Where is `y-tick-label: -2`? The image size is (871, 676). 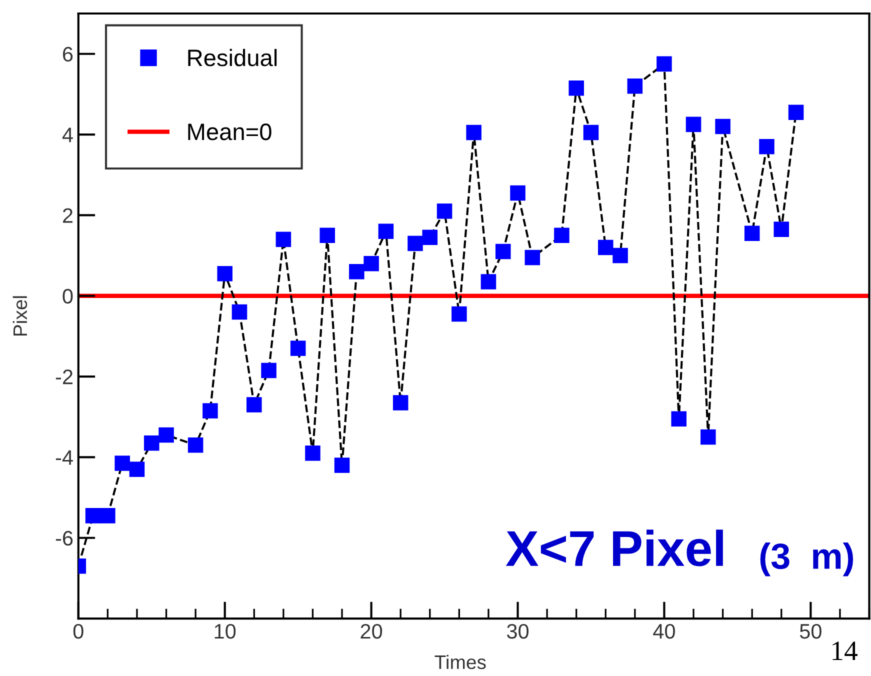
y-tick-label: -2 is located at coordinates (64, 377).